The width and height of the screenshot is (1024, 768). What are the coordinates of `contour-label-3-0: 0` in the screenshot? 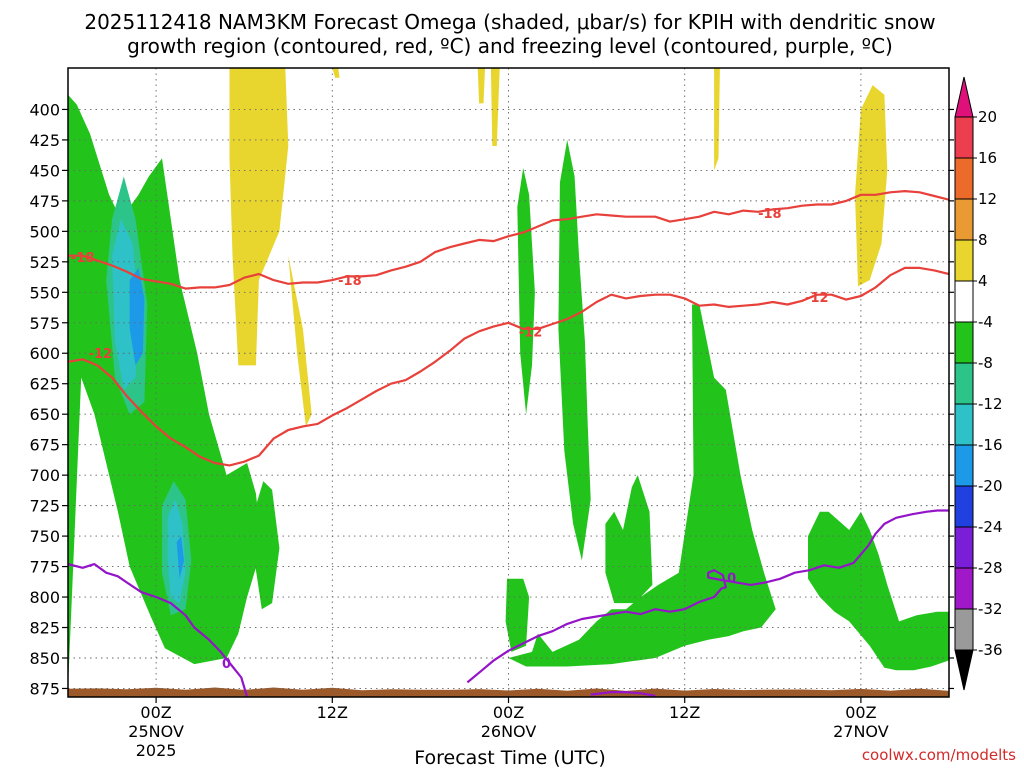 It's located at (731, 579).